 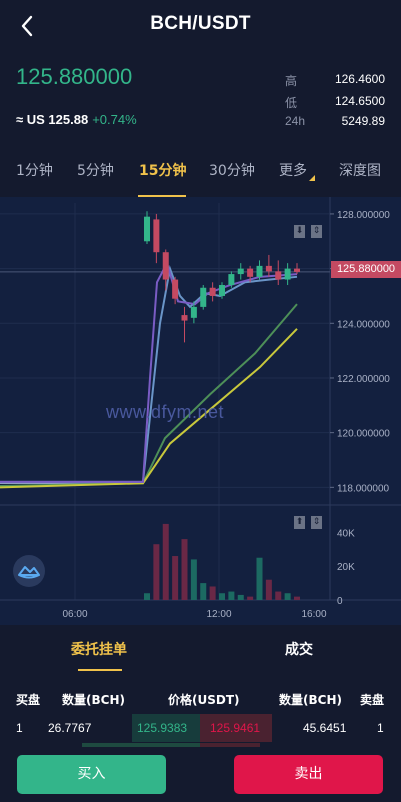 I want to click on page-title: BCH/USDT, so click(x=200, y=23).